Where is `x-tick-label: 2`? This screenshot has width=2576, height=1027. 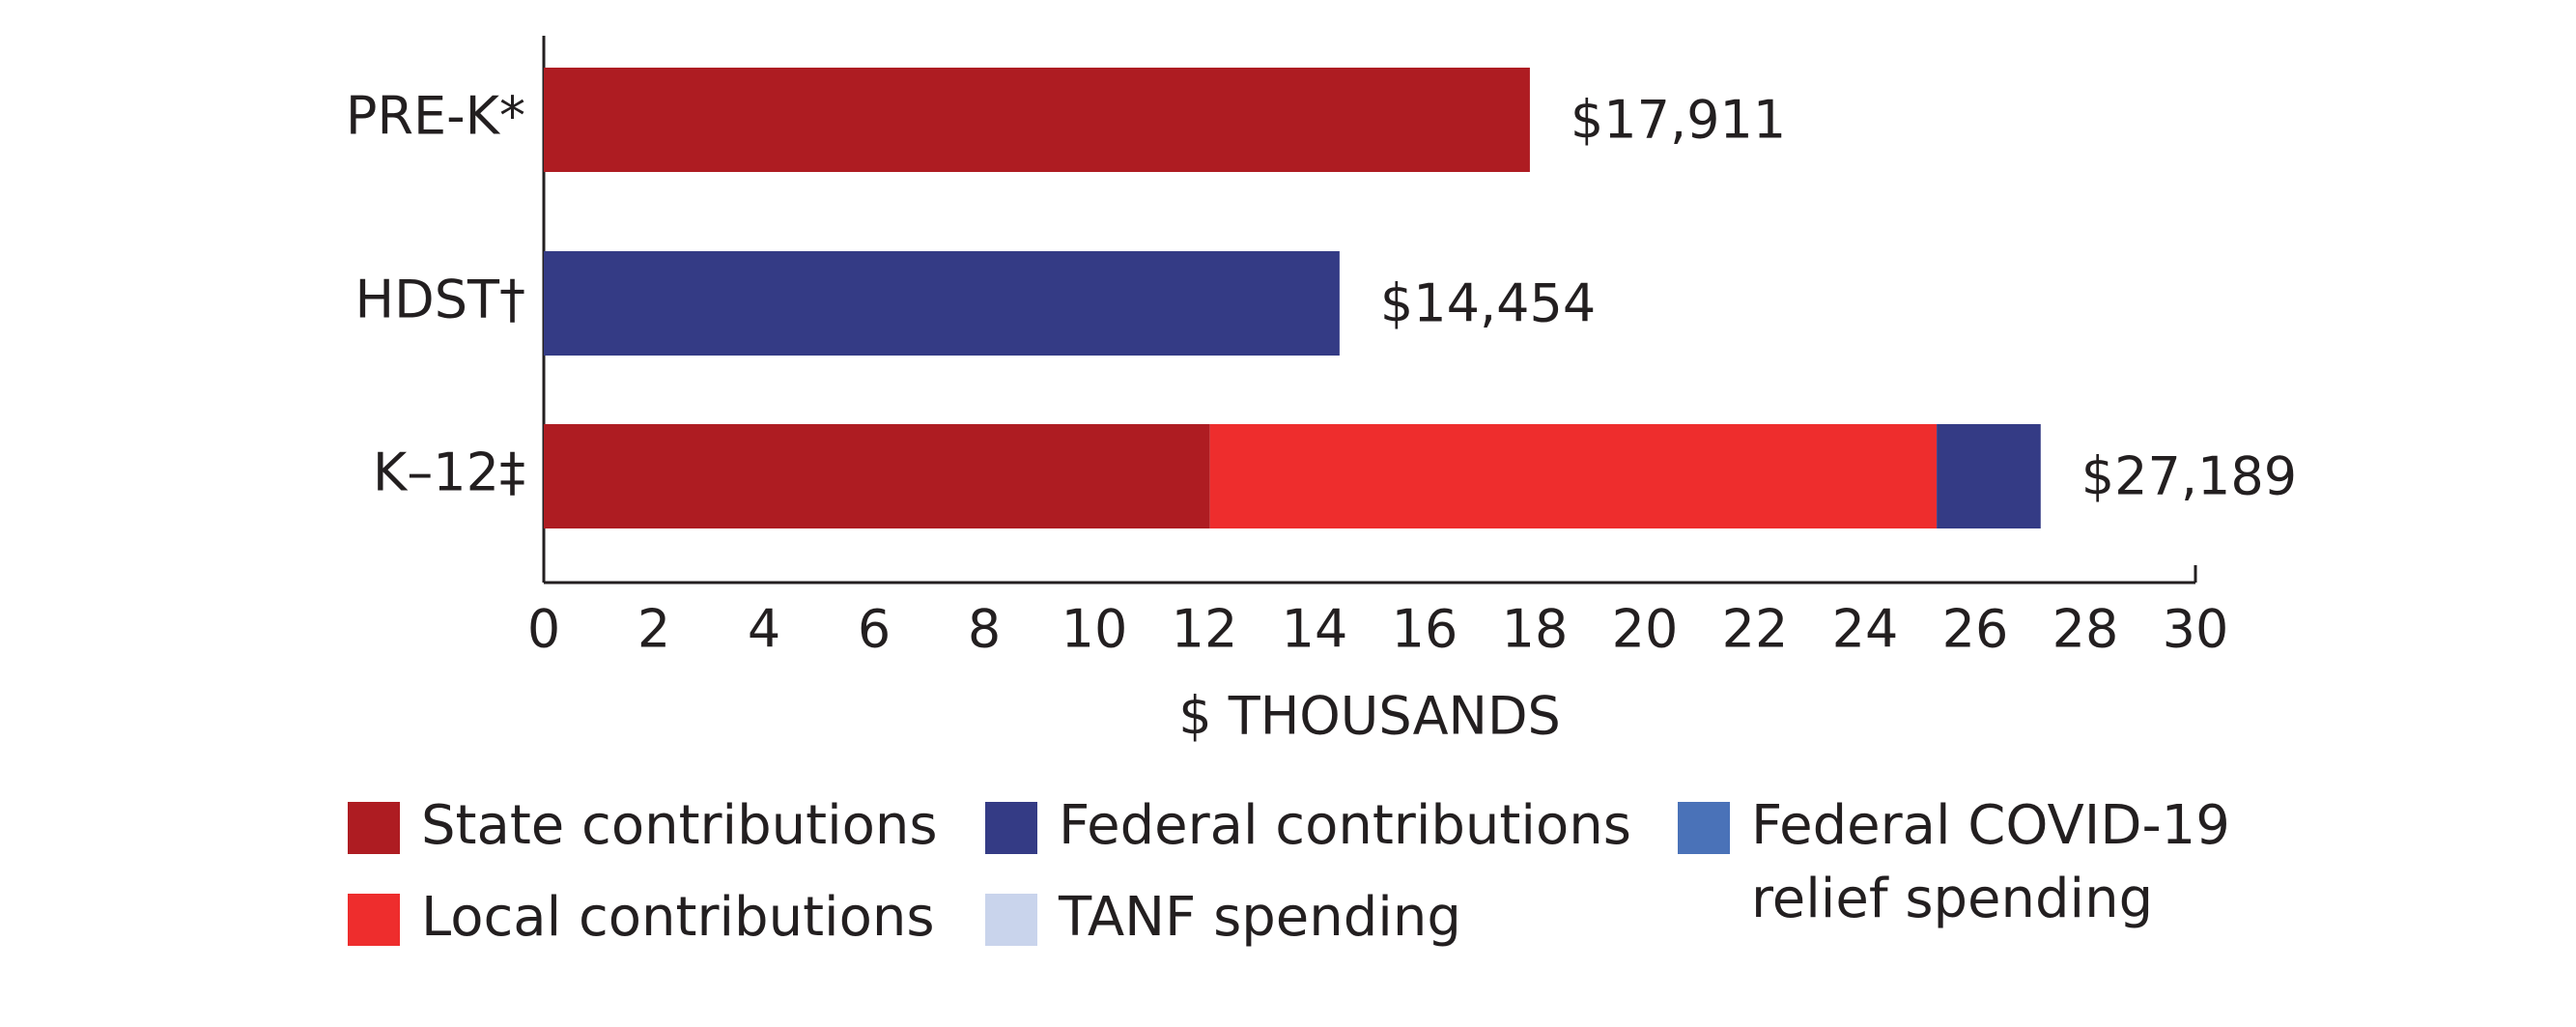 x-tick-label: 2 is located at coordinates (653, 629).